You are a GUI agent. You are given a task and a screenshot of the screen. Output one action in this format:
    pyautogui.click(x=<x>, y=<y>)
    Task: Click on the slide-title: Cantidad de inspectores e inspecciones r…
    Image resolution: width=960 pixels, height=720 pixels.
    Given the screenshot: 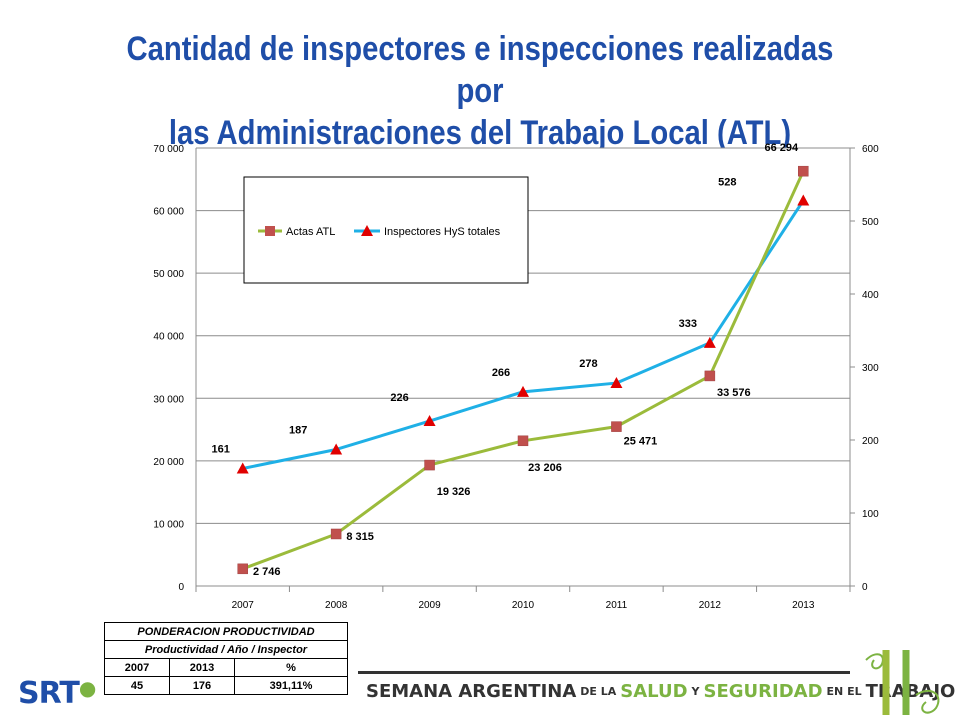 What is the action you would take?
    pyautogui.click(x=480, y=91)
    